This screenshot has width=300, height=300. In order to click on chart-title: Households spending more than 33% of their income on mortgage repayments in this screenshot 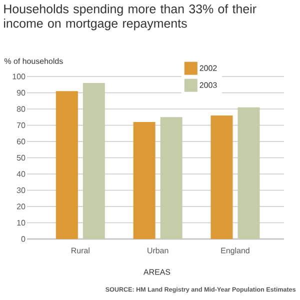, I will do `click(130, 17)`.